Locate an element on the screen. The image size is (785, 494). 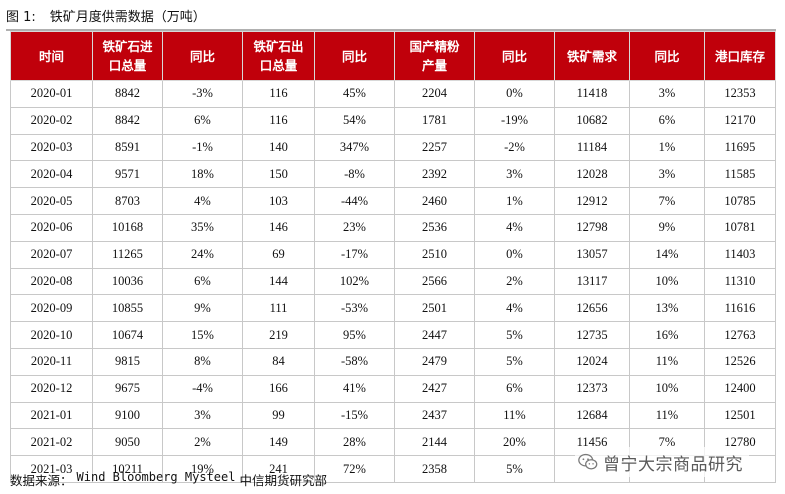
row-date-cell: 2020-08 is located at coordinates (51, 281).